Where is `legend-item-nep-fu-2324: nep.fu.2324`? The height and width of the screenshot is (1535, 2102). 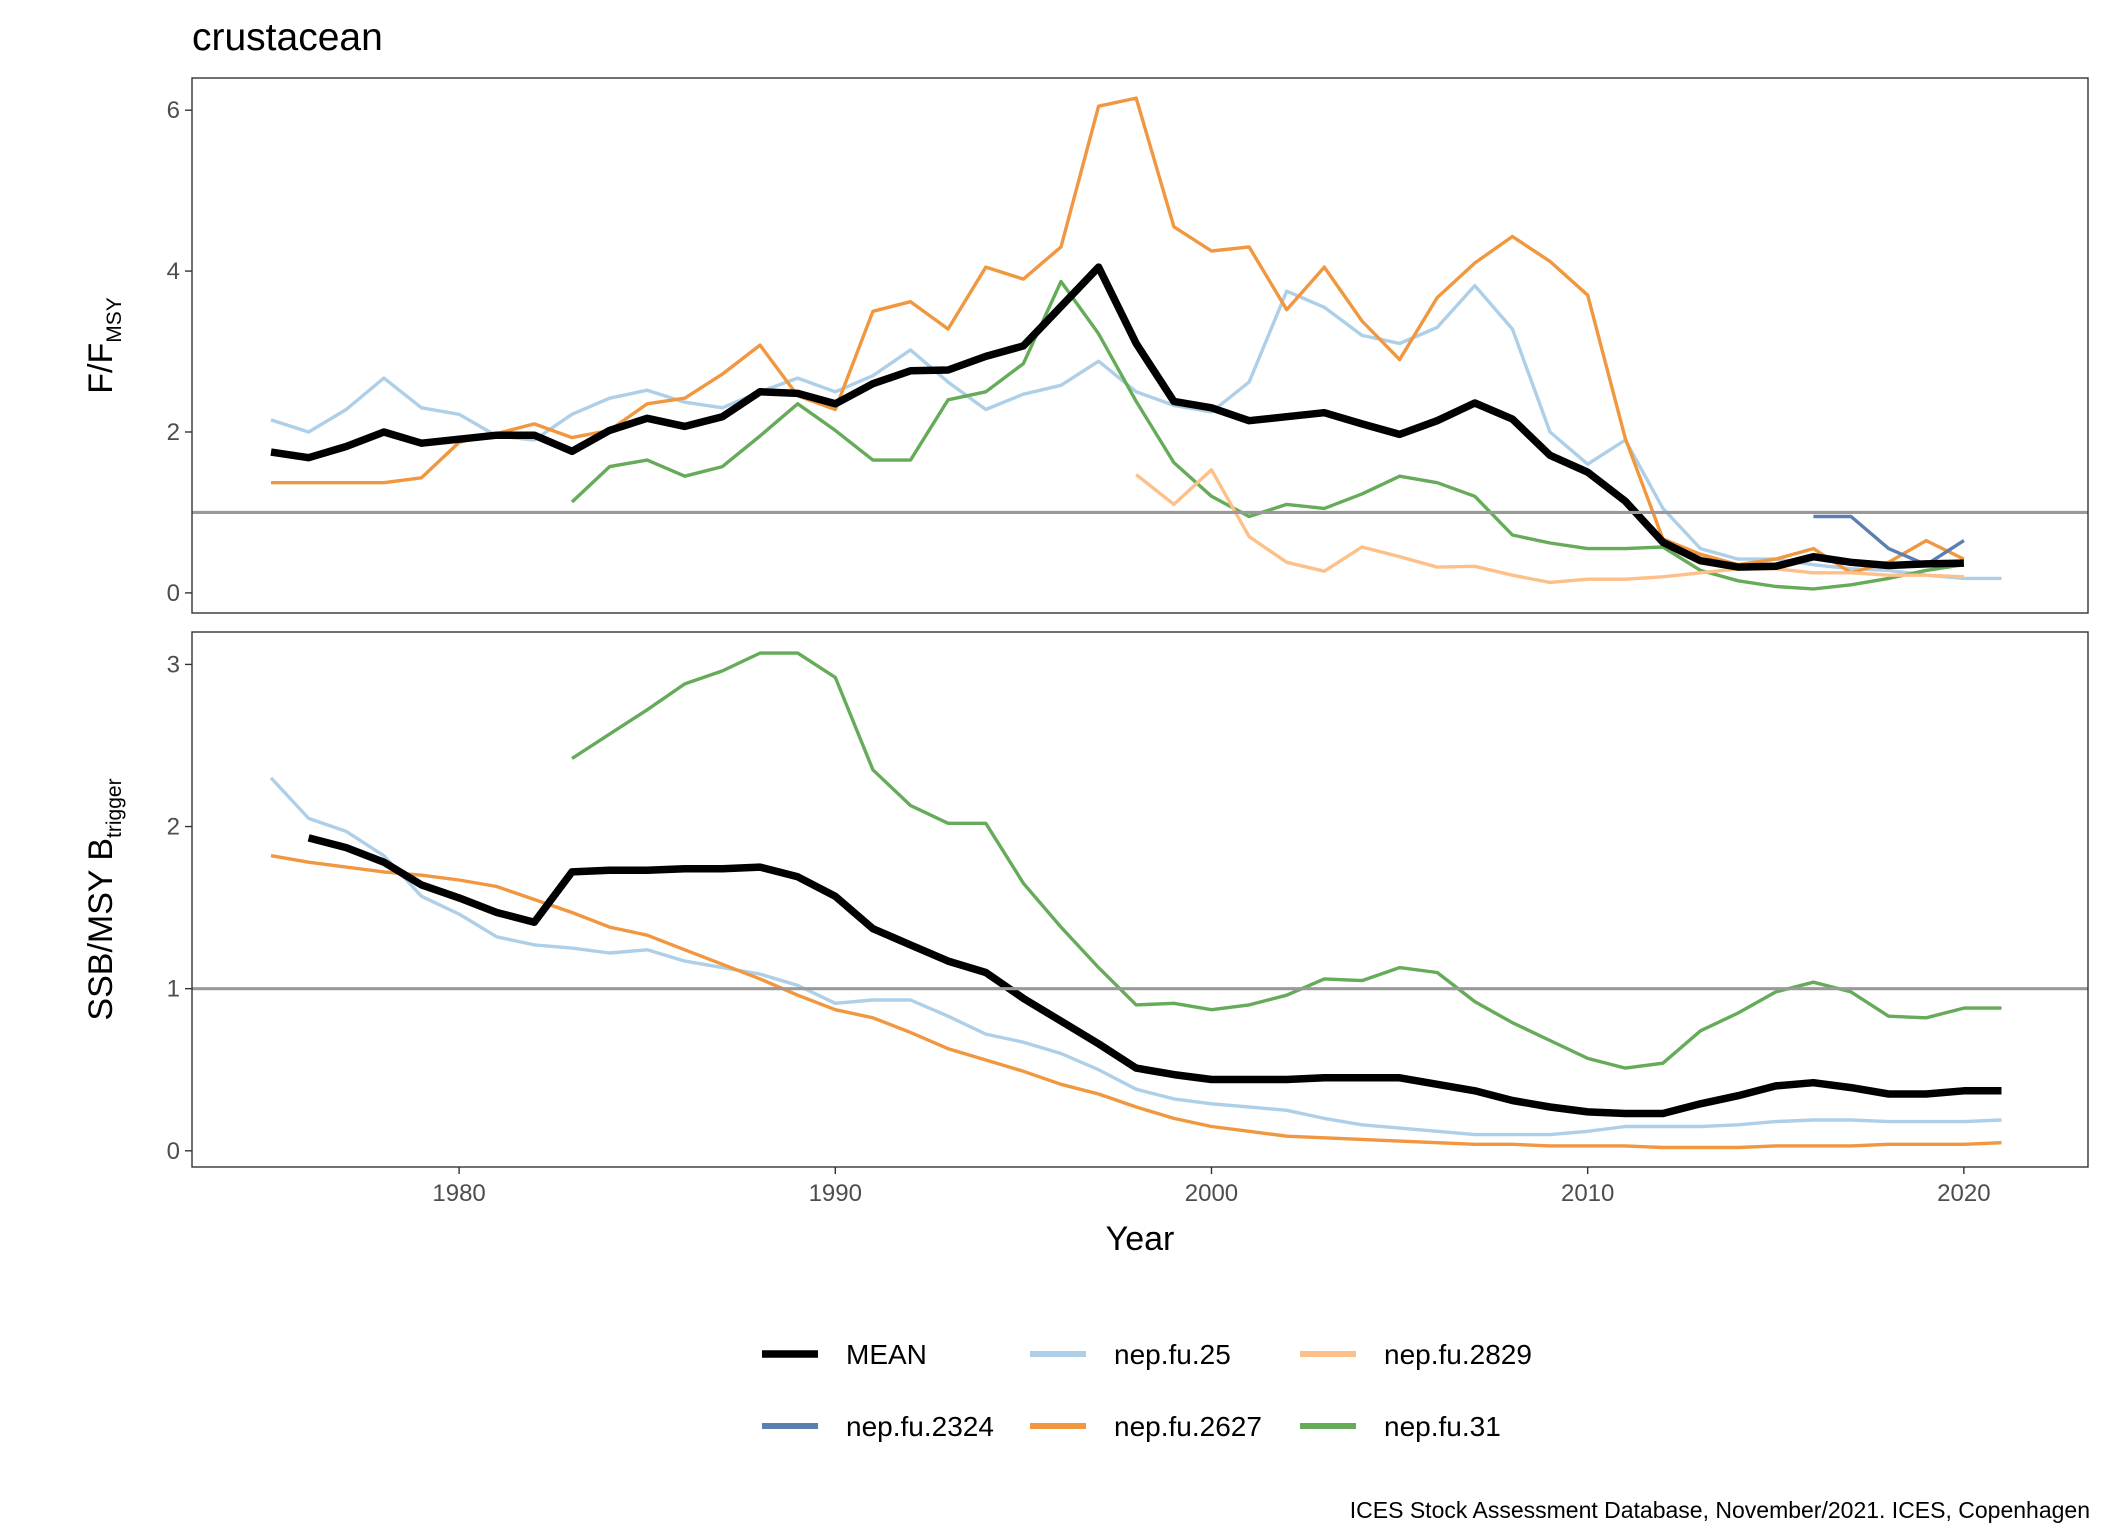 legend-item-nep-fu-2324: nep.fu.2324 is located at coordinates (878, 1426).